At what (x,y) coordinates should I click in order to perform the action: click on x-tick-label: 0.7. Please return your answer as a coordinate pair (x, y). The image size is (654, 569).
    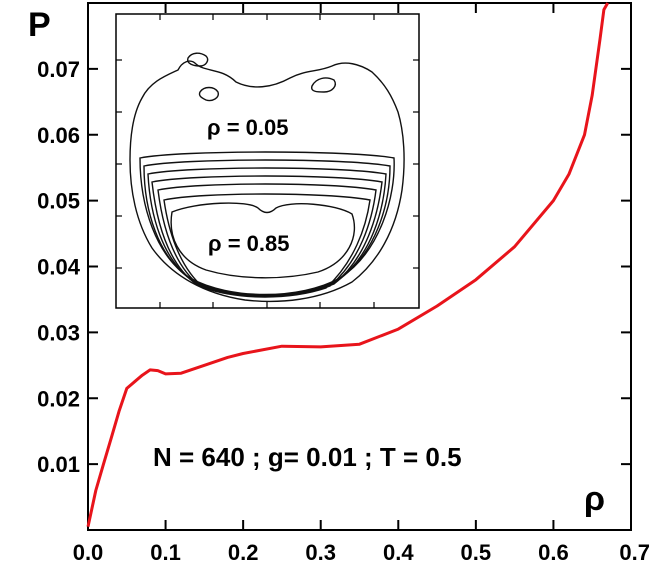
    Looking at the image, I should click on (634, 552).